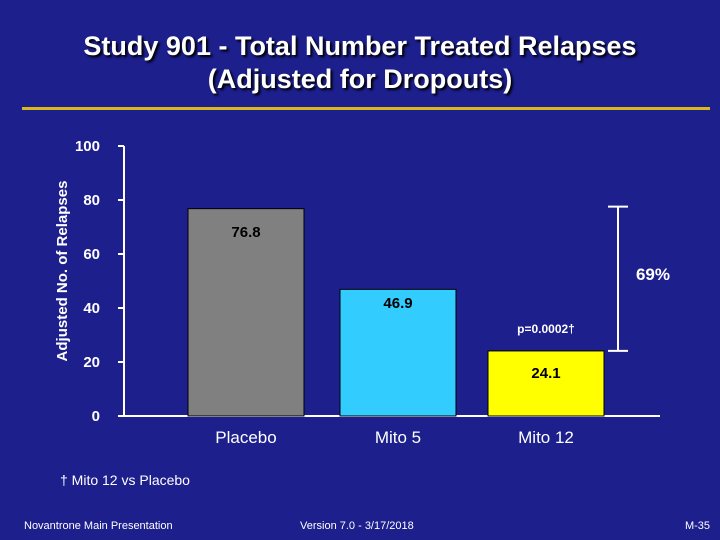  What do you see at coordinates (125, 480) in the screenshot?
I see `footnote: † Mito 12 vs Placebo` at bounding box center [125, 480].